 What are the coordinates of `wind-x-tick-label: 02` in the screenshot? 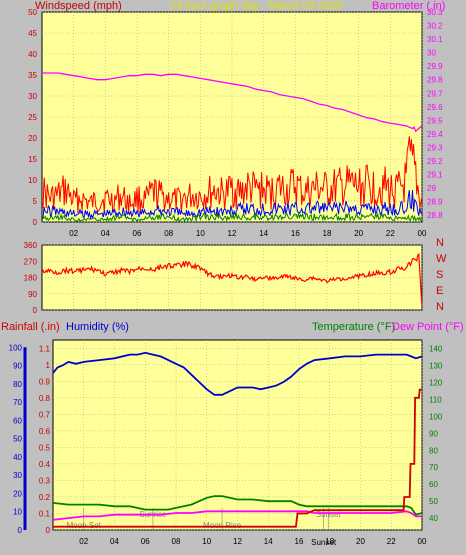 It's located at (73, 233).